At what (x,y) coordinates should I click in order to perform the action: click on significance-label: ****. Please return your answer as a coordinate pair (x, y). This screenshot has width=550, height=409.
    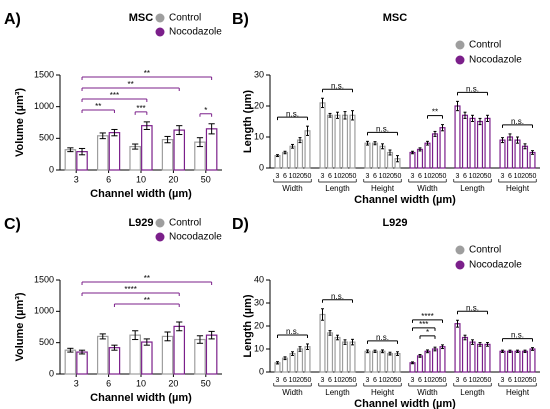
    Looking at the image, I should click on (427, 316).